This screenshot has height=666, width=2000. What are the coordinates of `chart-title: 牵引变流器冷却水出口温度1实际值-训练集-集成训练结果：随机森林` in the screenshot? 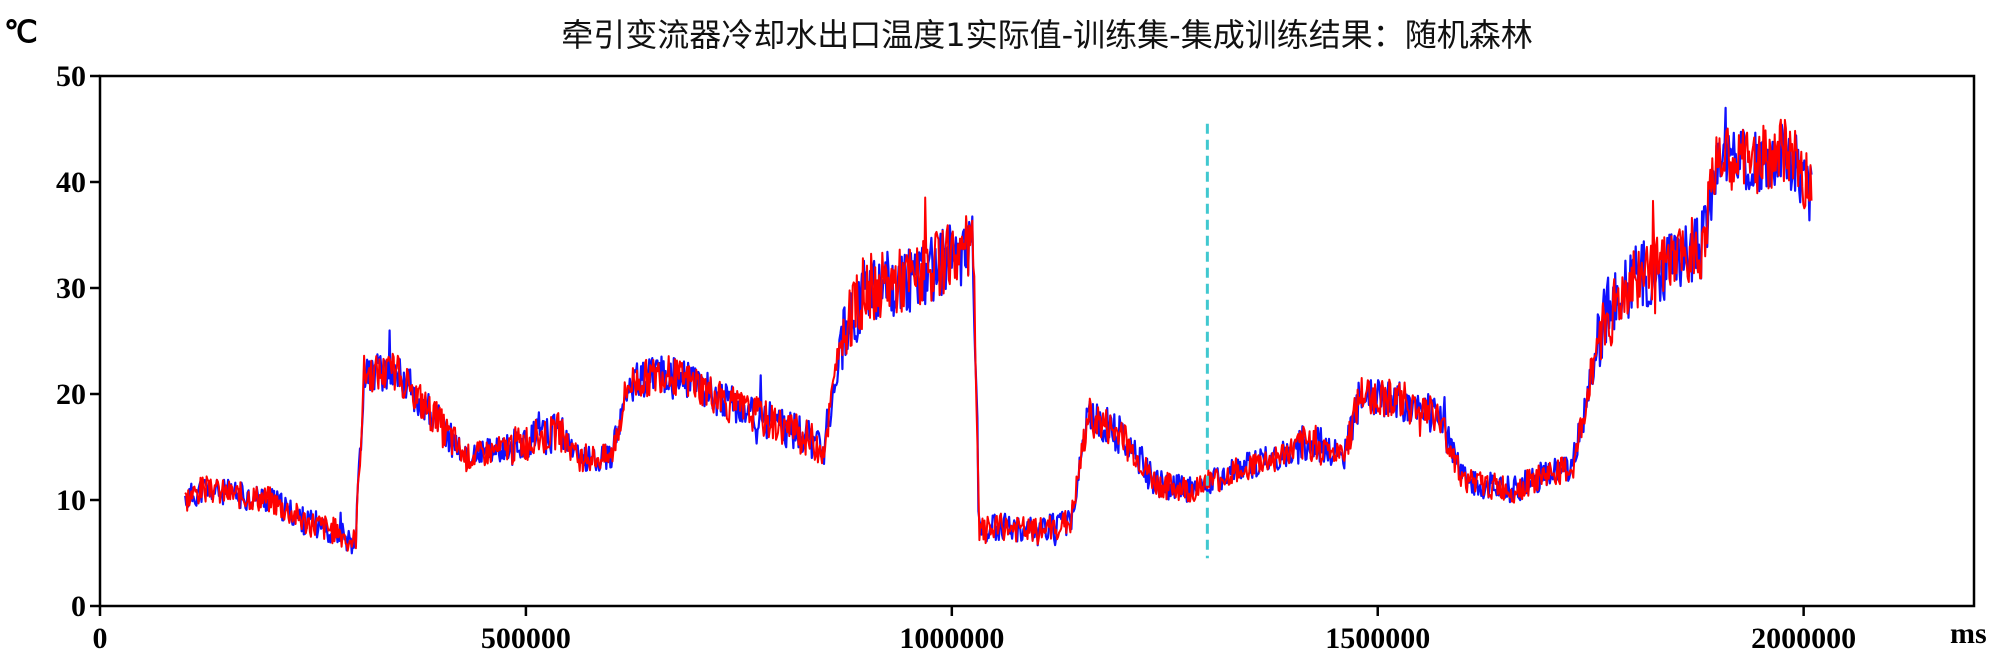 It's located at (1046, 35).